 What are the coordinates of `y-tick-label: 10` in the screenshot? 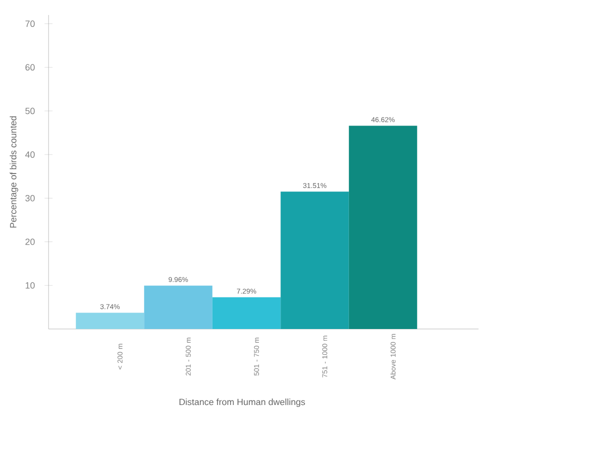 It's located at (30, 285).